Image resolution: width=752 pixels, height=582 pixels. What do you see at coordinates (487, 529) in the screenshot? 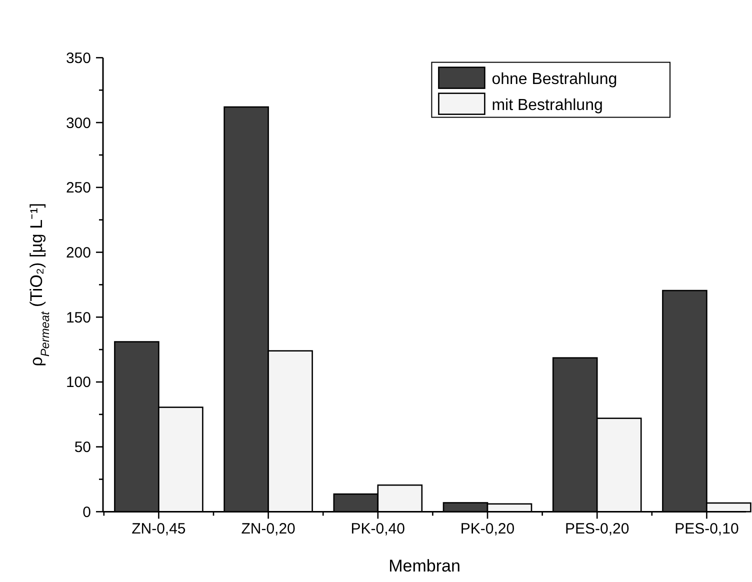
I see `x-tick-label: PK-0,20` at bounding box center [487, 529].